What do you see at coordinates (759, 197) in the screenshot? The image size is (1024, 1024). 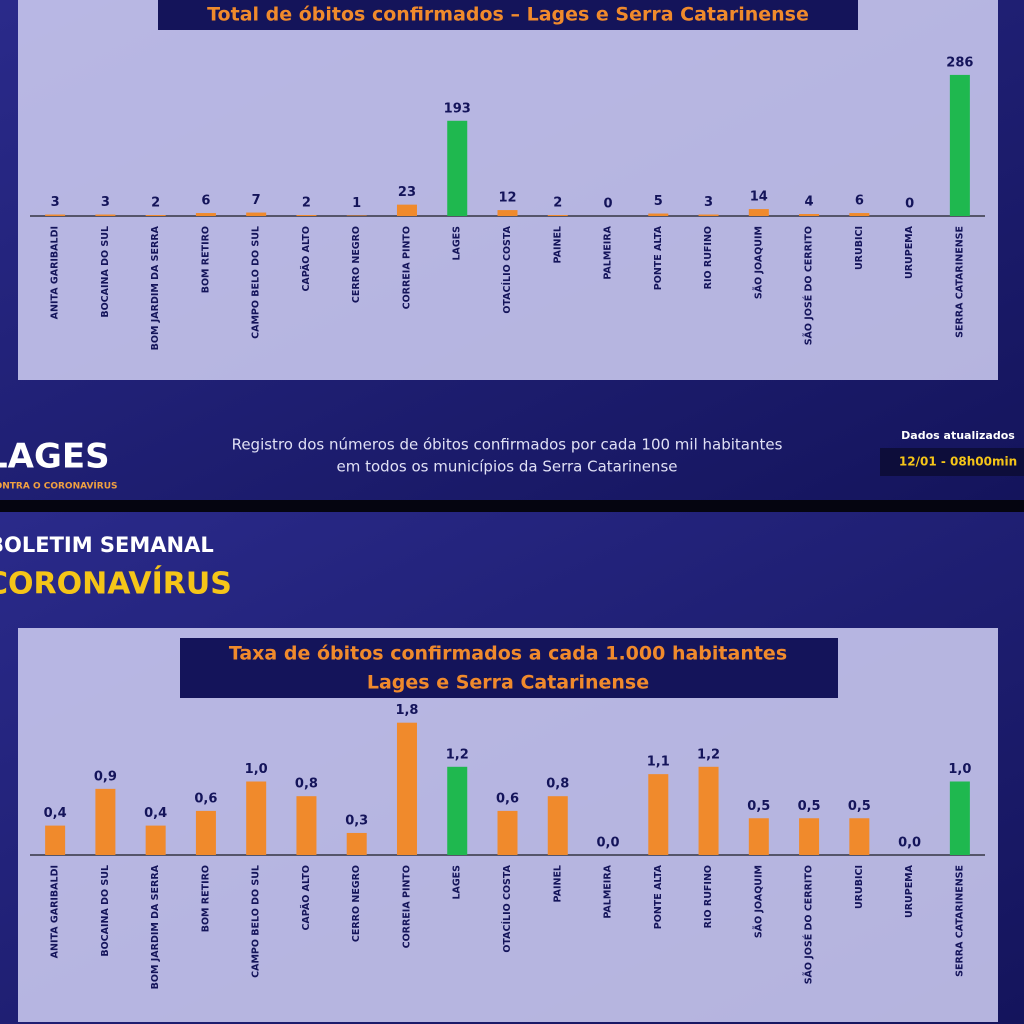 I see `value-label: 14` at bounding box center [759, 197].